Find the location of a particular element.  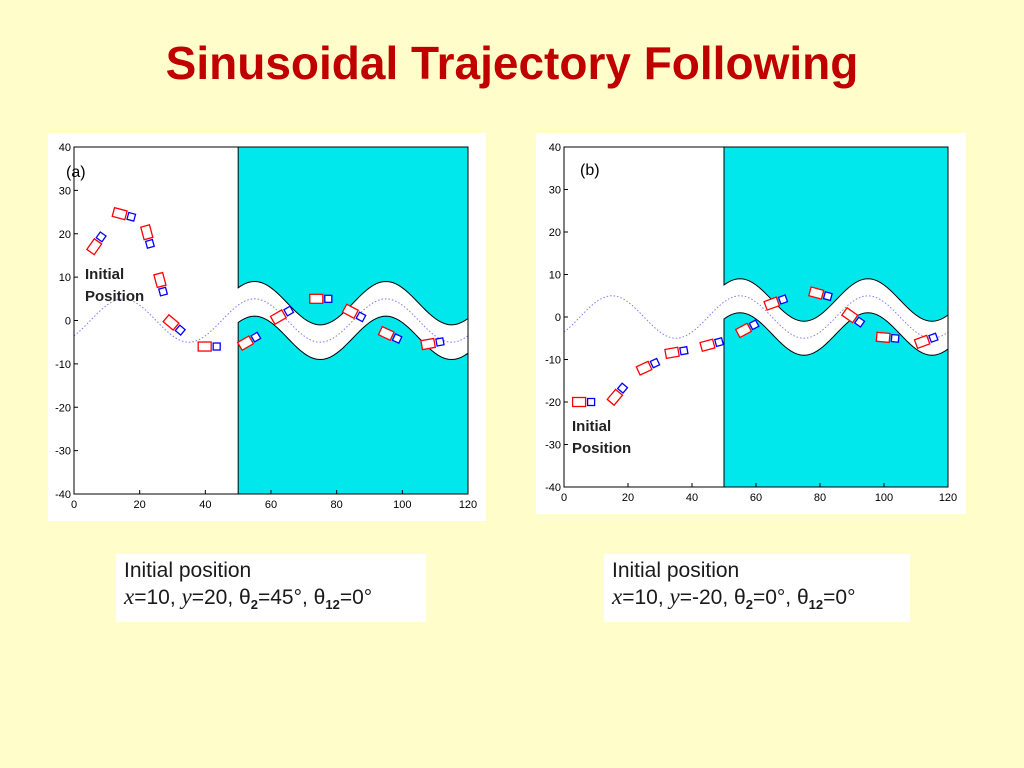

obstacle-lower-b is located at coordinates (836, 400).